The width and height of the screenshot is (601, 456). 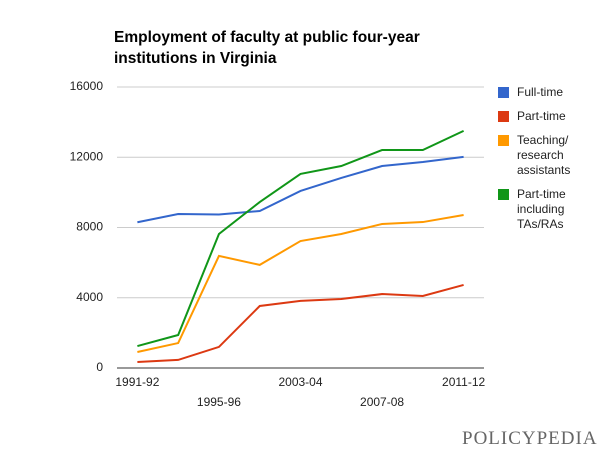 I want to click on legend-label: Part-time, so click(x=541, y=116).